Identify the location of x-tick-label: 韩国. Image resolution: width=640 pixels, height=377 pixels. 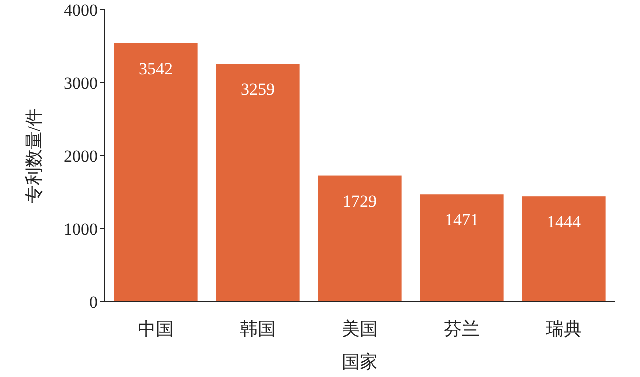
(258, 329).